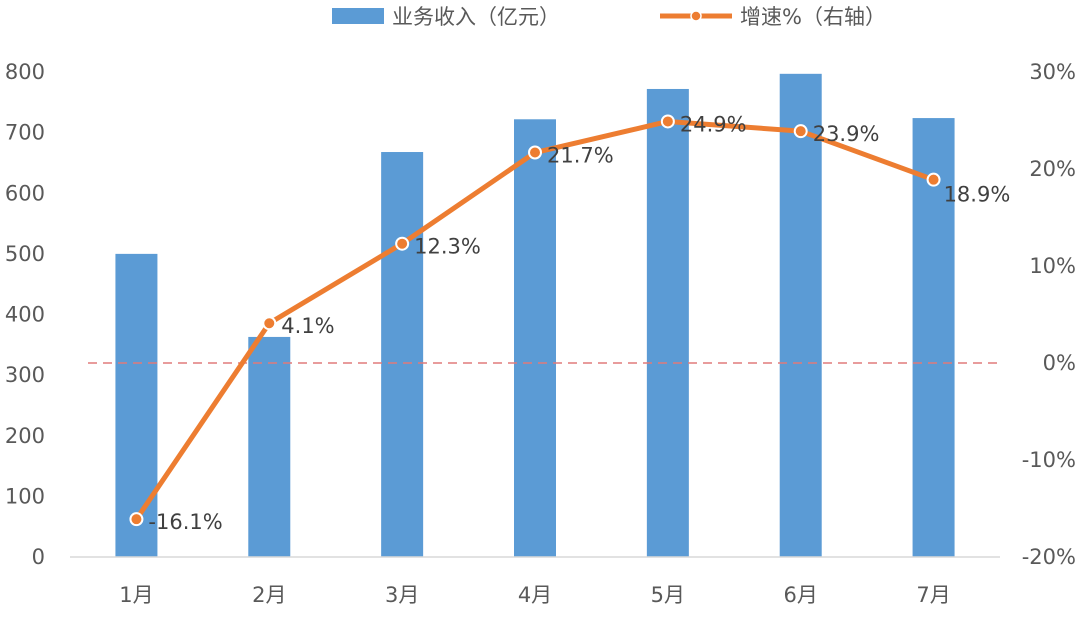 Image resolution: width=1080 pixels, height=617 pixels. Describe the element at coordinates (933, 595) in the screenshot. I see `category-label-7: 7月` at that location.